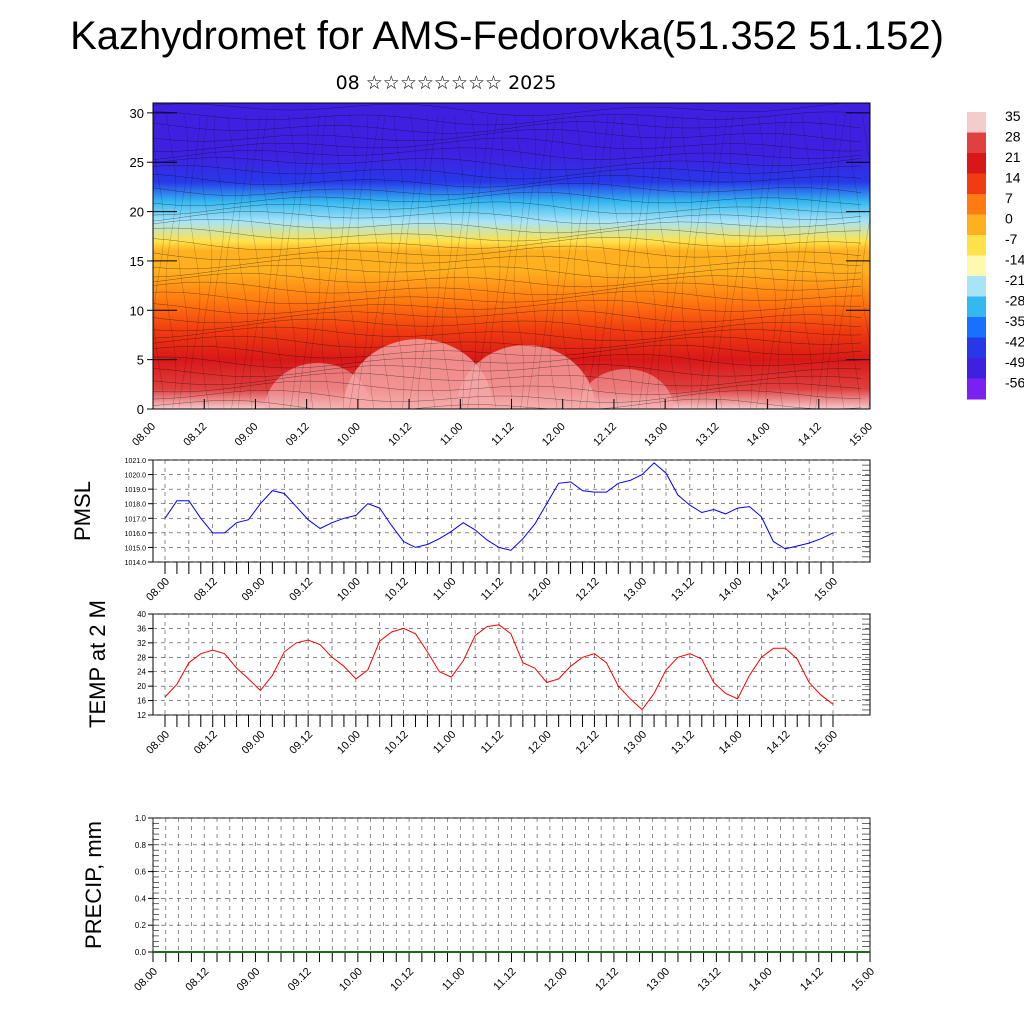  I want to click on colorbar-label: -21, so click(1014, 280).